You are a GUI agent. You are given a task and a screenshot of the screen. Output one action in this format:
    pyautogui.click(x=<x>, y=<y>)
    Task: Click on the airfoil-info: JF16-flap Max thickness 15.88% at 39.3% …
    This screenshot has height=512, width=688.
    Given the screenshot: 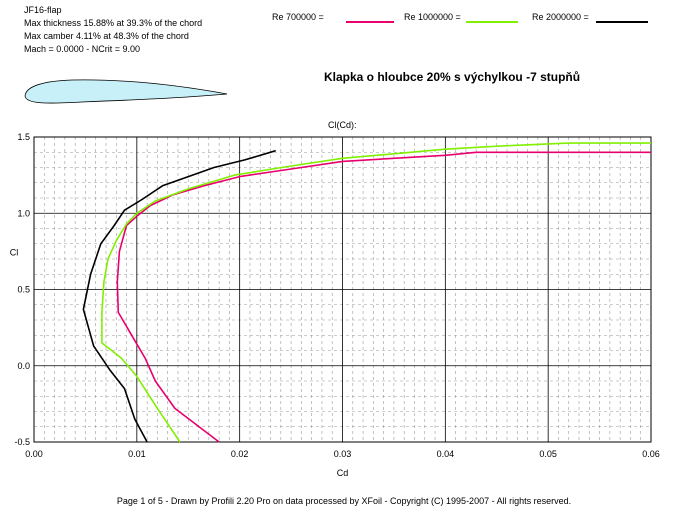 What is the action you would take?
    pyautogui.click(x=113, y=30)
    